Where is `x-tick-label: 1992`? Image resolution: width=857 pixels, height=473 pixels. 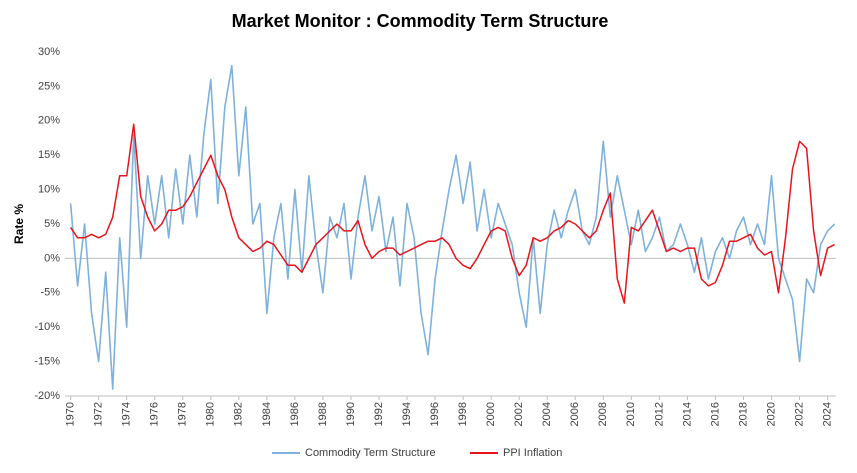
x-tick-label: 1992 is located at coordinates (379, 414).